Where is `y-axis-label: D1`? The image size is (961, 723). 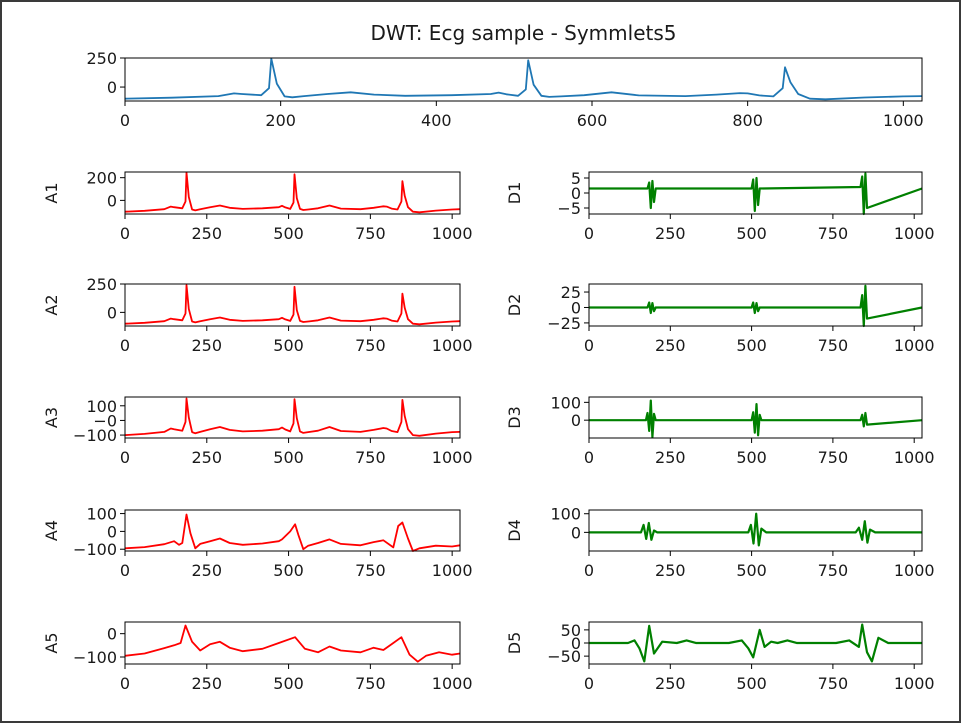
y-axis-label: D1 is located at coordinates (514, 193).